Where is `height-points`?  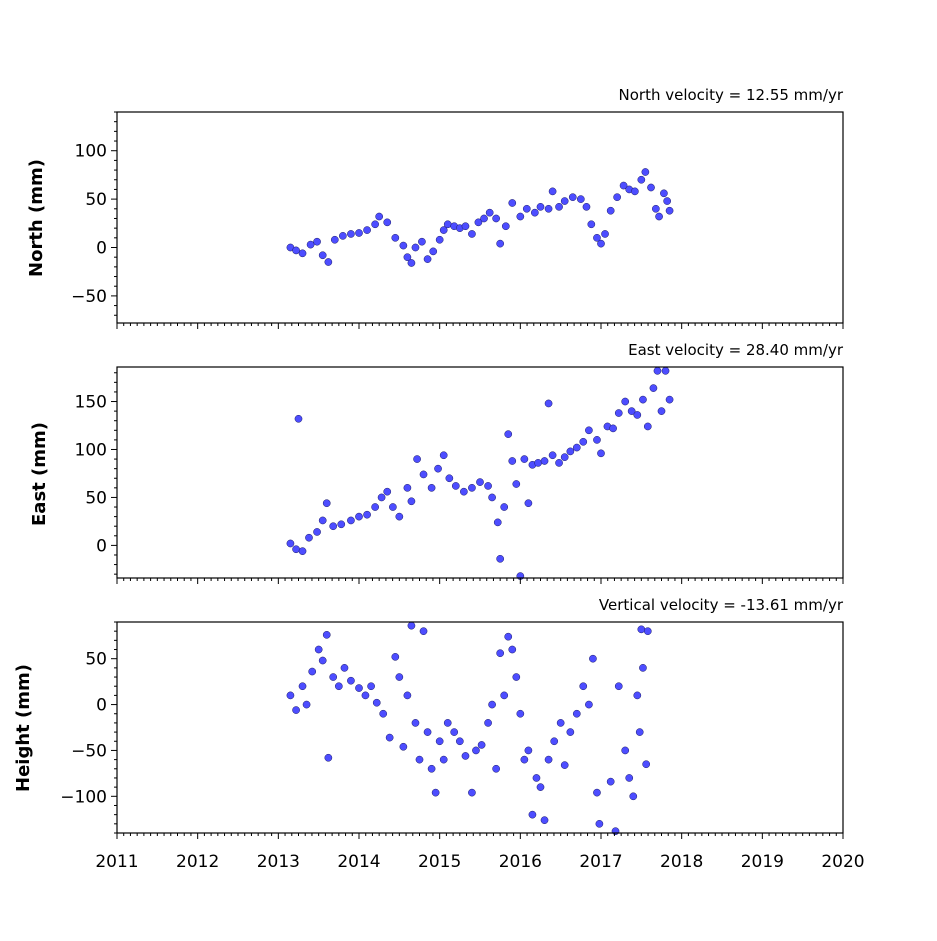
height-points is located at coordinates (469, 728).